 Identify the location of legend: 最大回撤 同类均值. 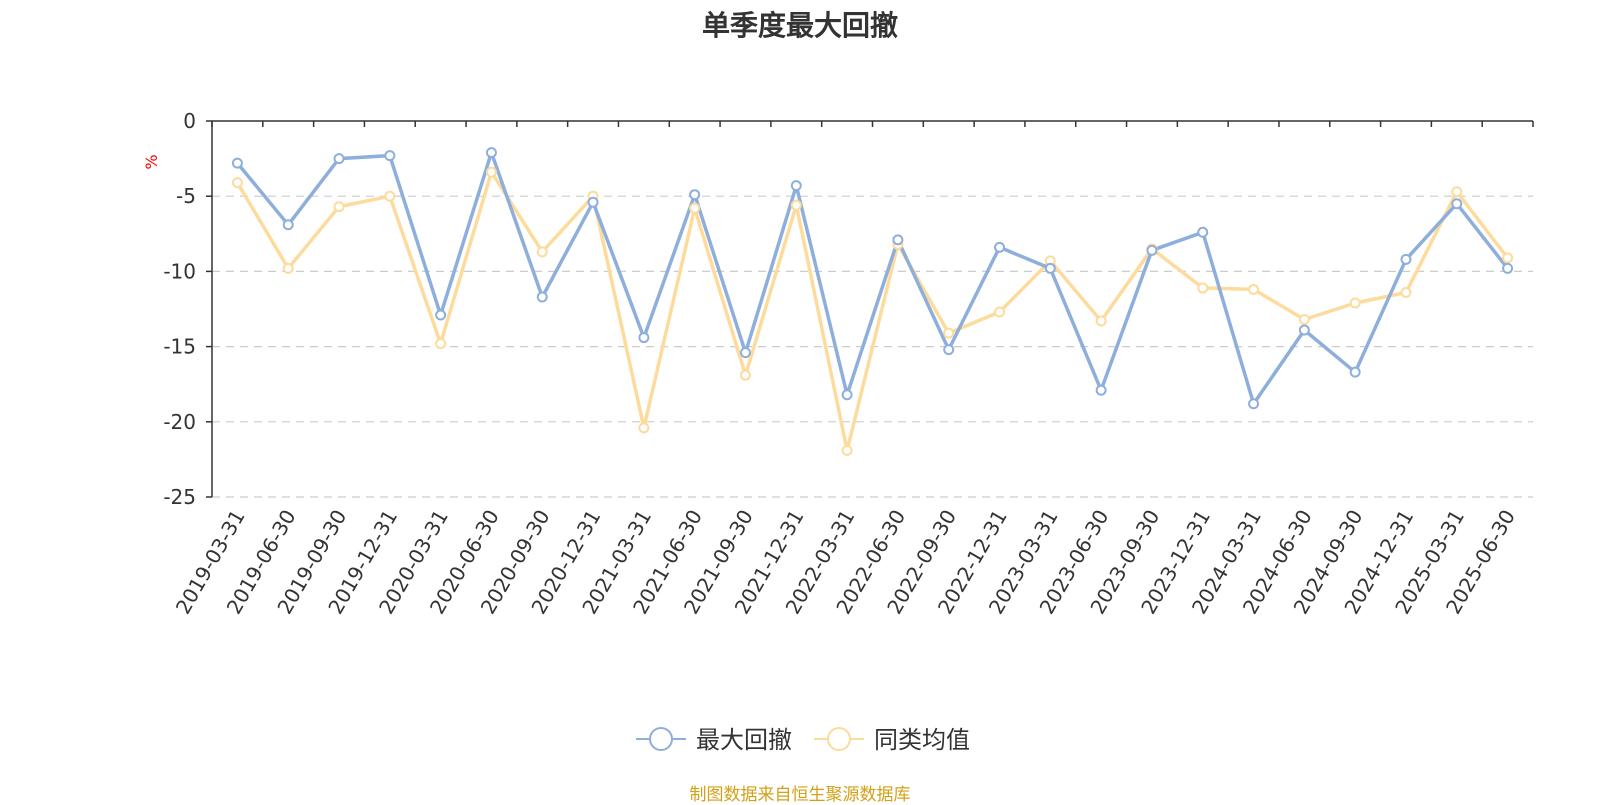
(803, 740).